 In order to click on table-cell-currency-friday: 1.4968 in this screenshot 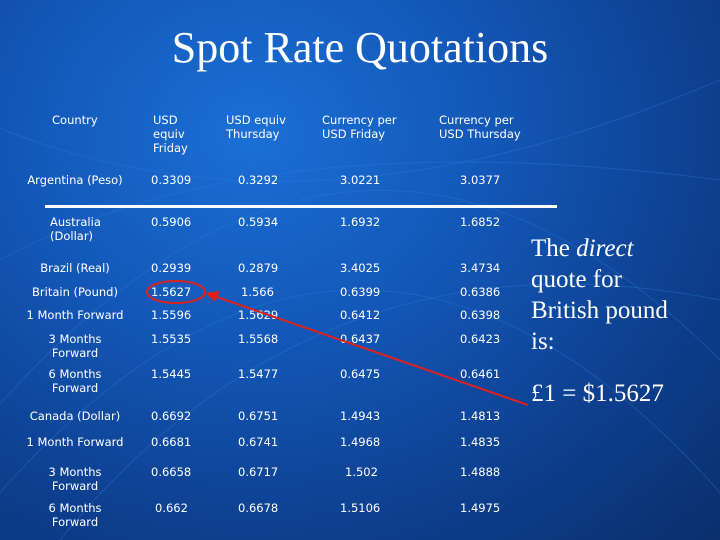, I will do `click(360, 442)`.